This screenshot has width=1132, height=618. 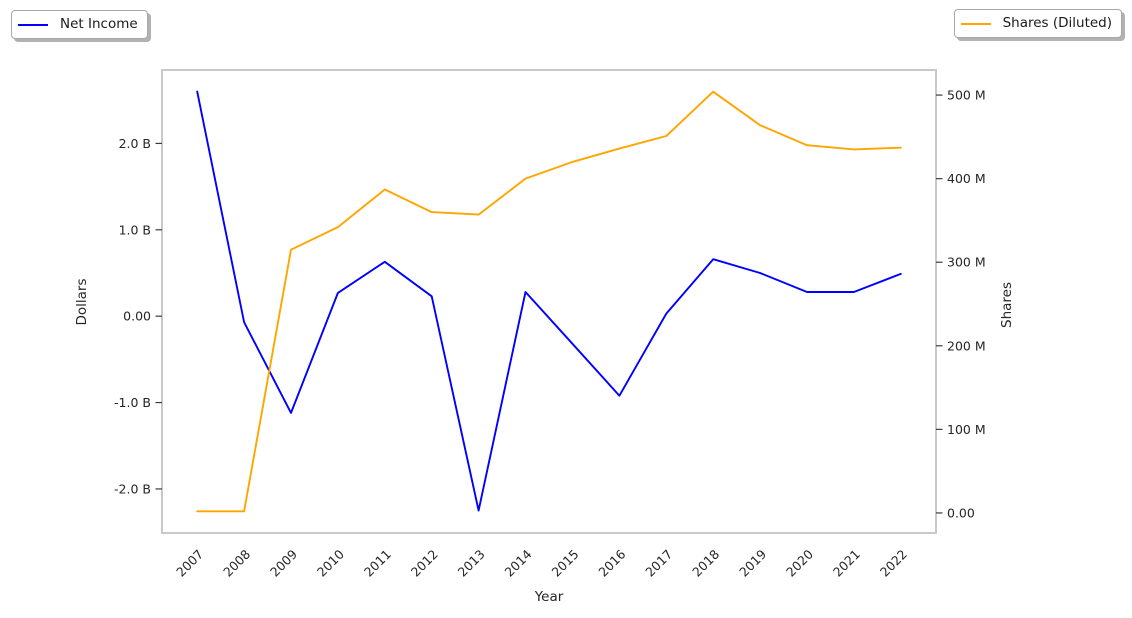 I want to click on left-axis-tick-label: -1.0 B, so click(x=132, y=402).